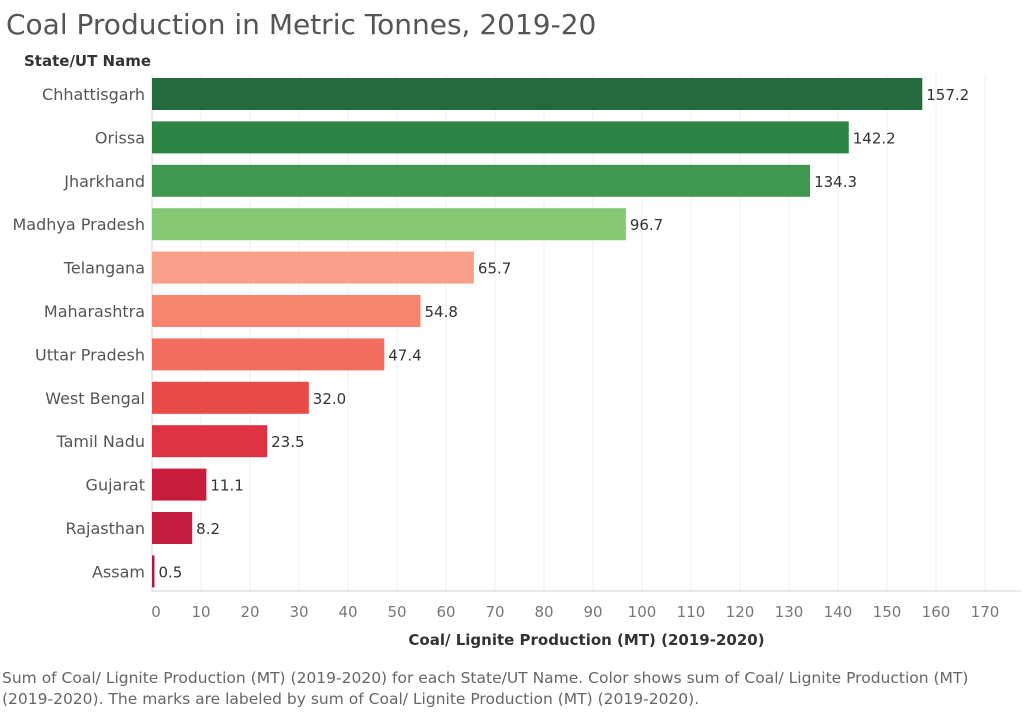  Describe the element at coordinates (90, 354) in the screenshot. I see `category-label: Uttar Pradesh` at that location.